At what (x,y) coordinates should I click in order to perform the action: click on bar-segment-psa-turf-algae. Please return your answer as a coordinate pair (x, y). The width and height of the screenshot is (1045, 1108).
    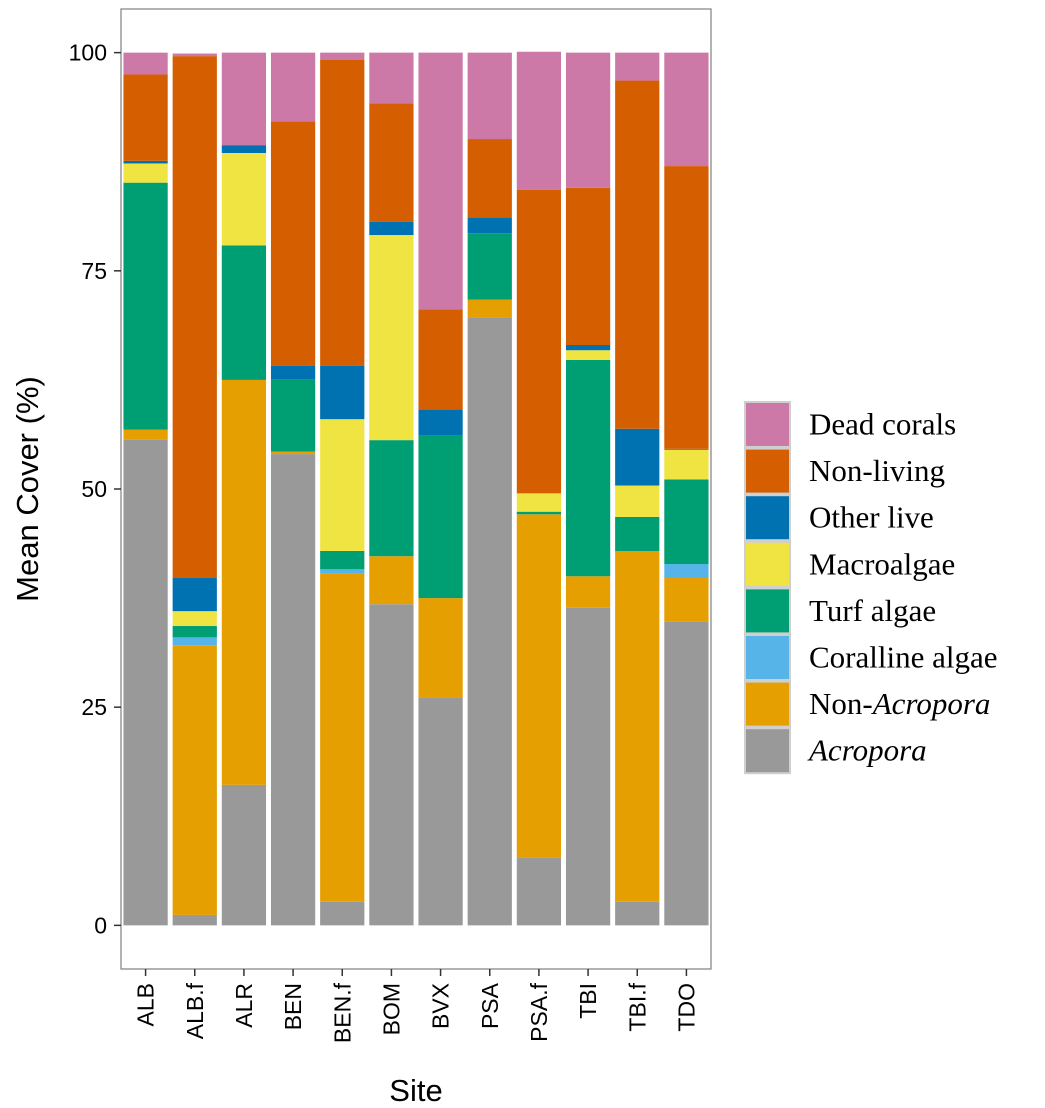
    Looking at the image, I should click on (489, 266).